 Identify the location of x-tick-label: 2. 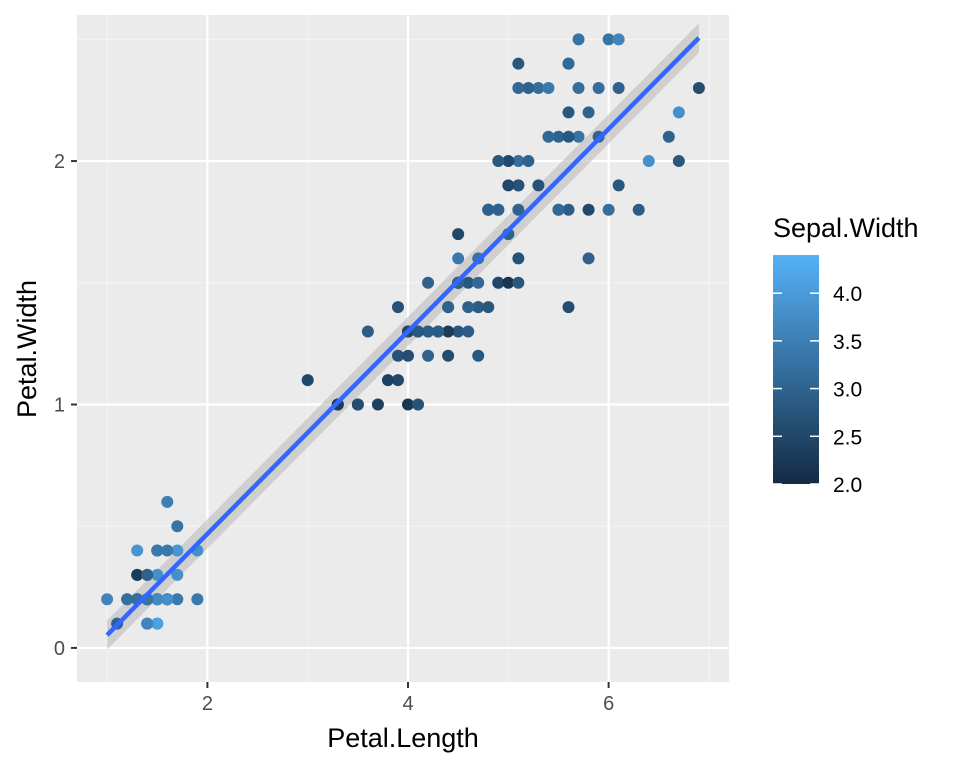
(207, 704).